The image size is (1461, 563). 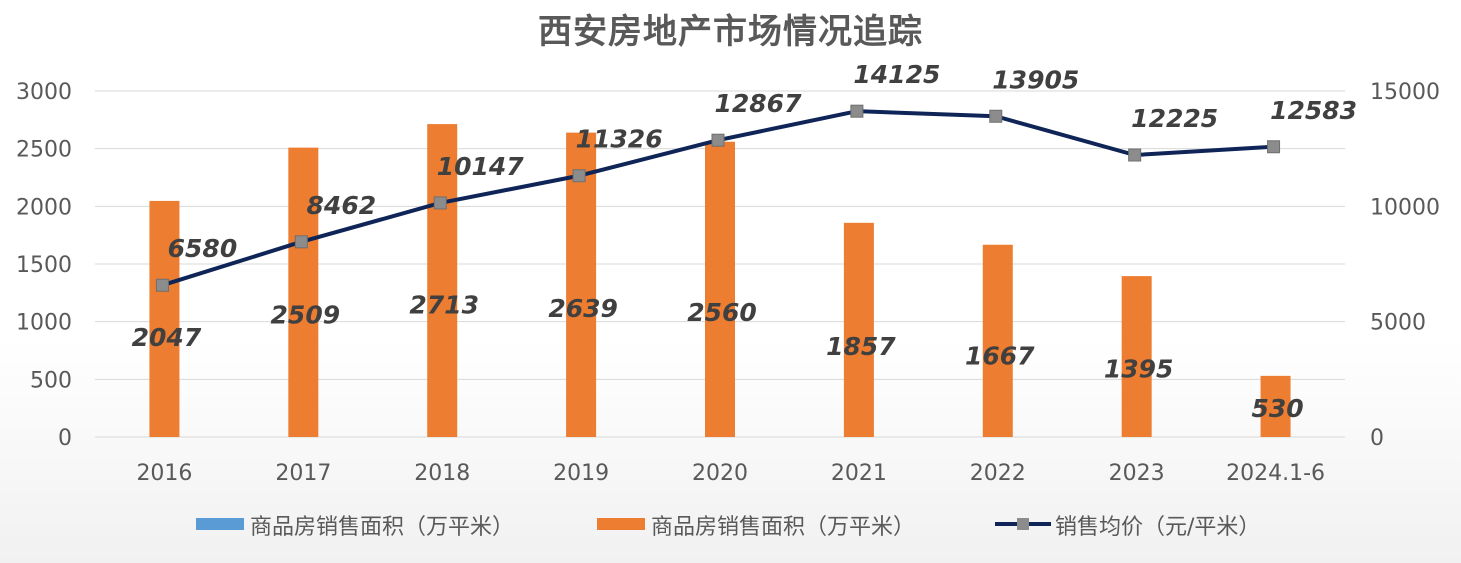 I want to click on left-axis-tick-label: 0, so click(x=65, y=438).